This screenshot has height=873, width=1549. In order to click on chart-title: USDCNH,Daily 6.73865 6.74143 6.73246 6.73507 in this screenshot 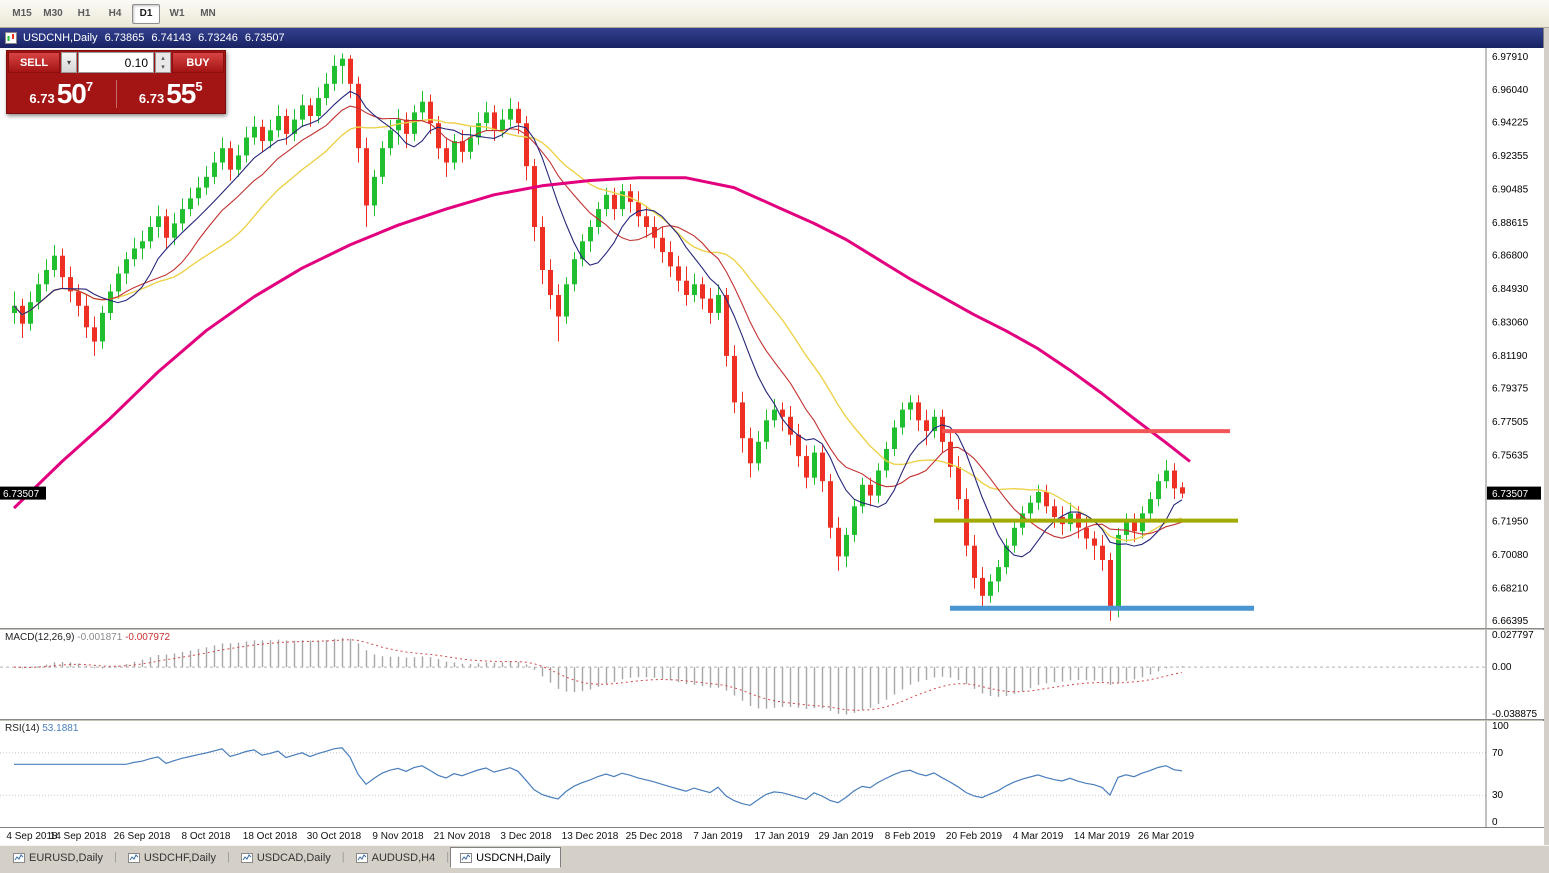, I will do `click(157, 38)`.